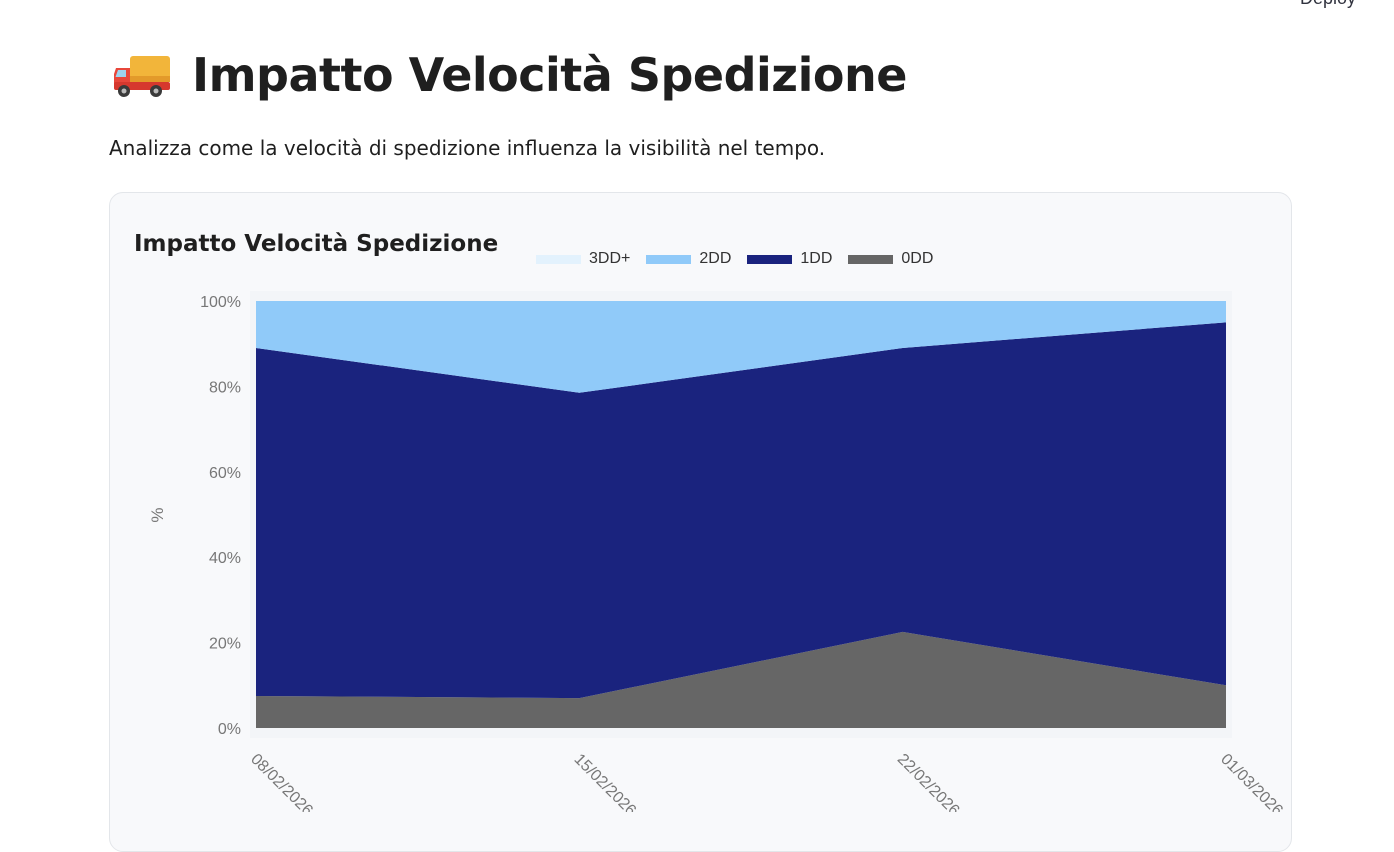 This screenshot has height=852, width=1394. I want to click on legend-item-1dd: 1DD, so click(789, 259).